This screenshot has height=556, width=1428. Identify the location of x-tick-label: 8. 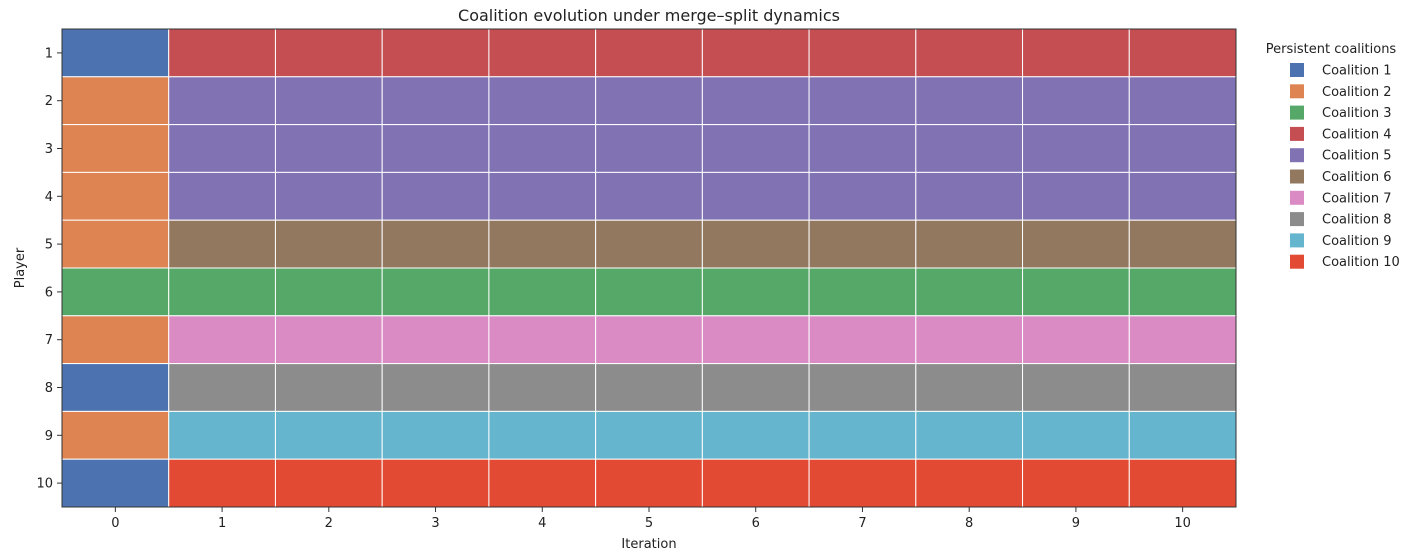
(969, 523).